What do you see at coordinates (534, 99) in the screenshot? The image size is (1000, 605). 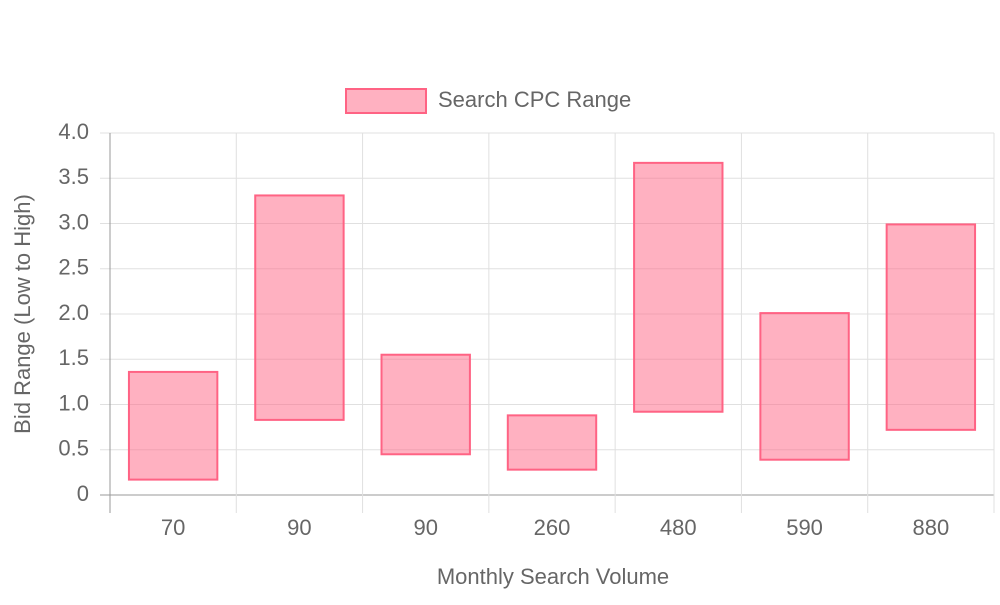 I see `legend-label: Search CPC Range` at bounding box center [534, 99].